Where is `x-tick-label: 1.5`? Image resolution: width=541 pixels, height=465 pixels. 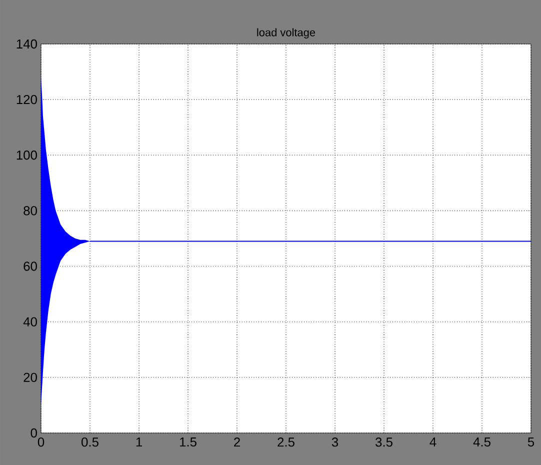
x-tick-label: 1.5 is located at coordinates (188, 442).